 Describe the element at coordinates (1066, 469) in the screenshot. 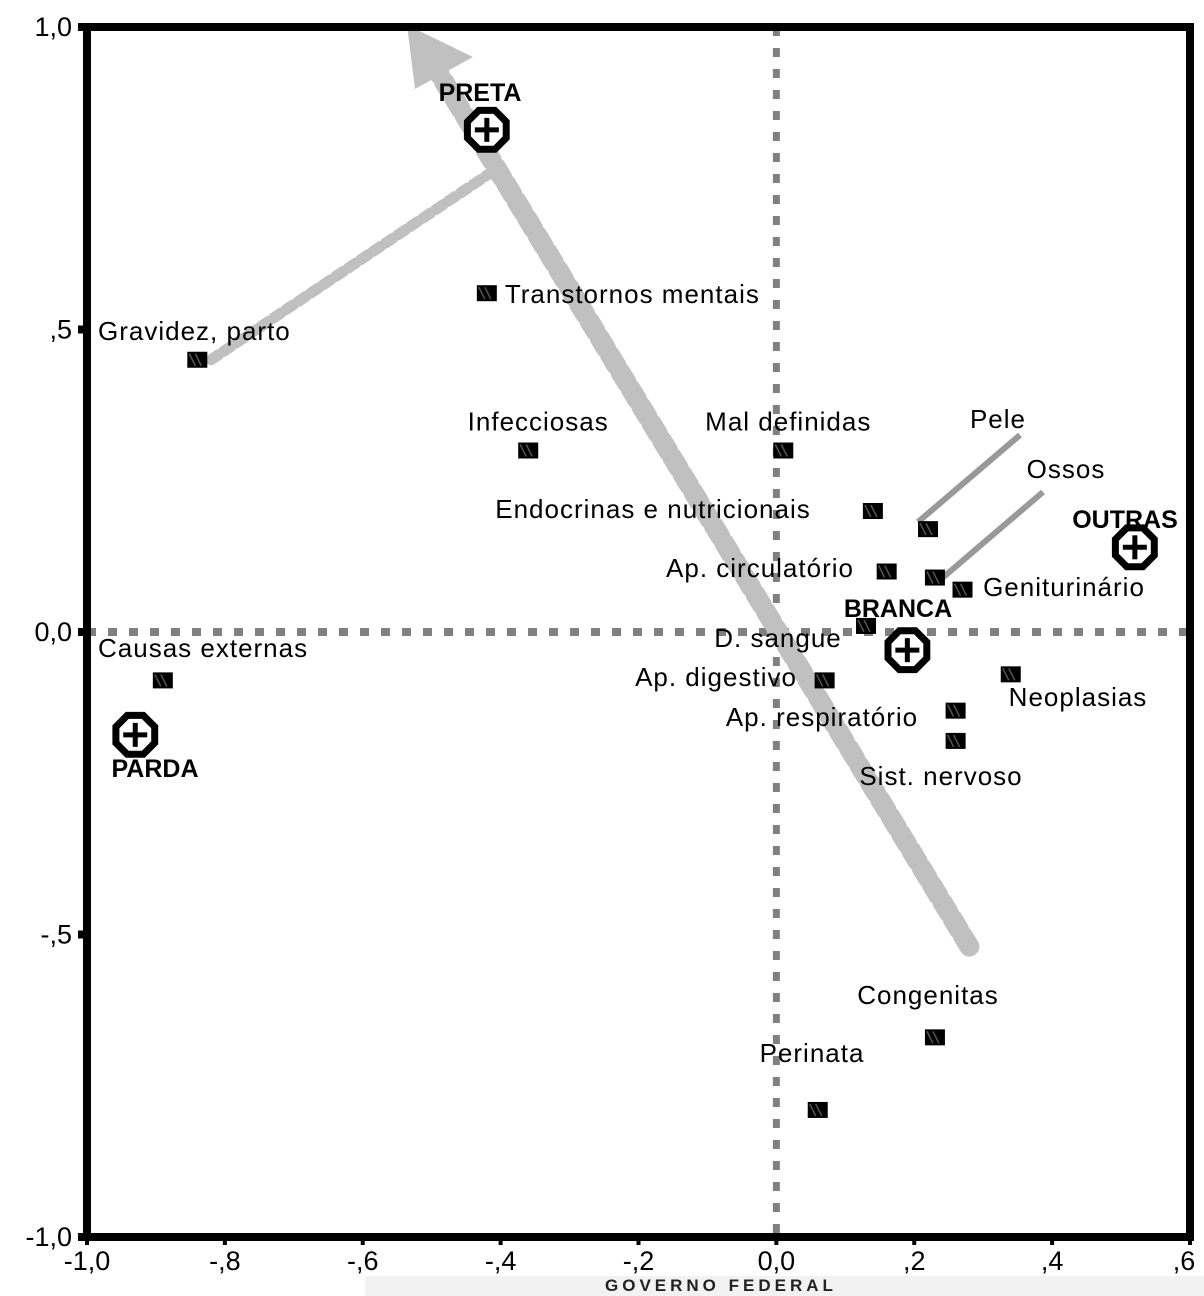

I see `category-label: Ossos` at that location.